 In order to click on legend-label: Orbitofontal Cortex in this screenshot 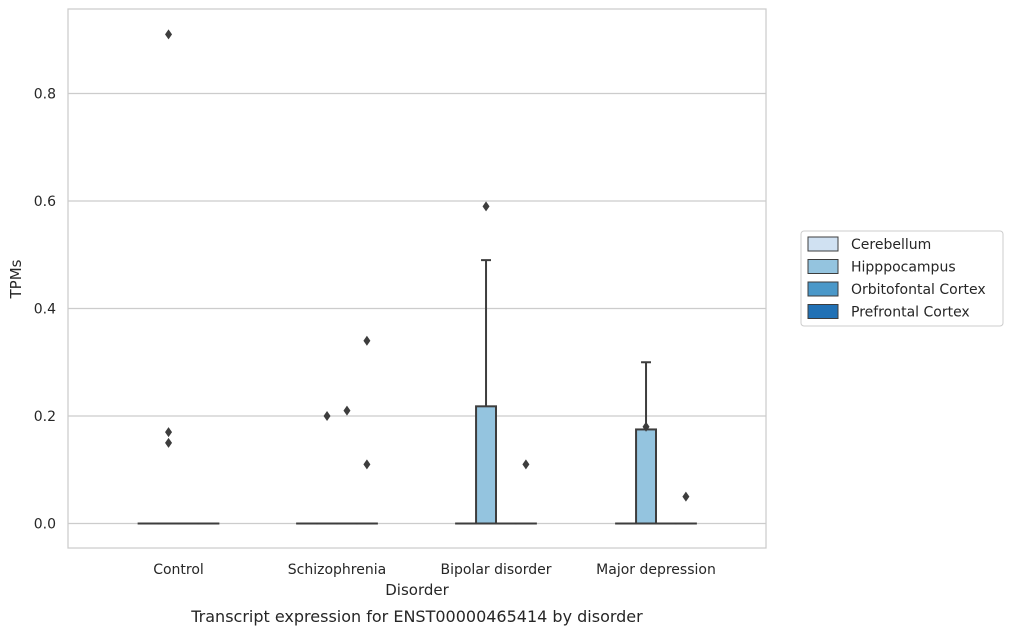, I will do `click(918, 290)`.